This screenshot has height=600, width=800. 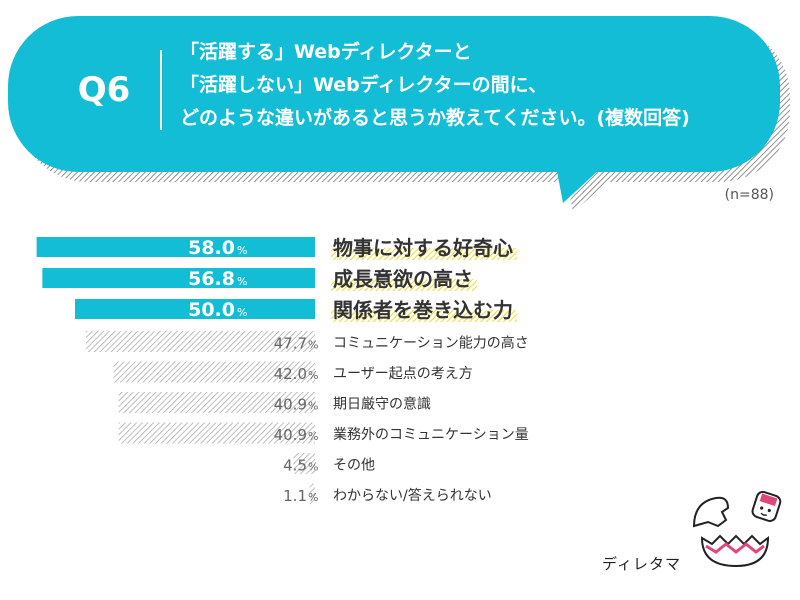 I want to click on bar-value-label: 58.0, so click(x=211, y=248).